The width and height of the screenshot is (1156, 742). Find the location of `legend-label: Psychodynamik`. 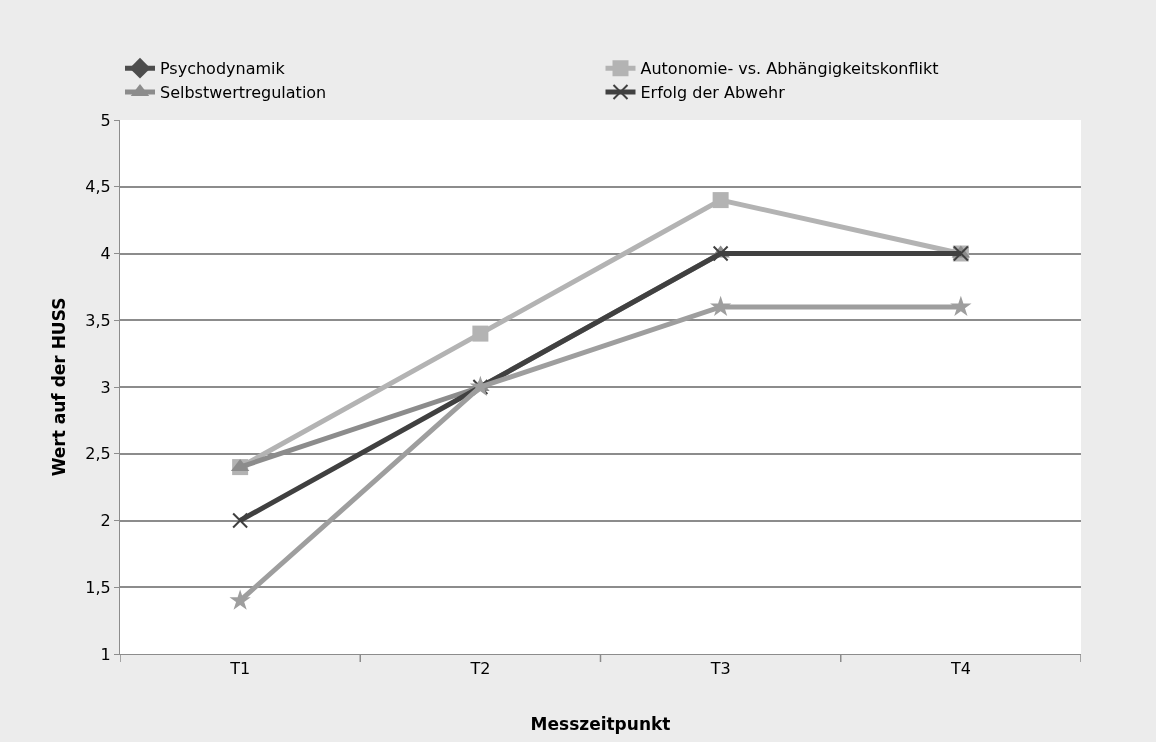

legend-label: Psychodynamik is located at coordinates (223, 69).